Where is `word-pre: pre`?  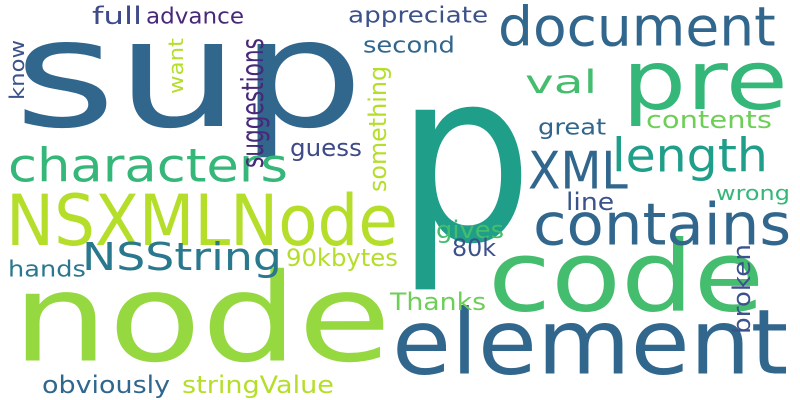
word-pre: pre is located at coordinates (705, 80).